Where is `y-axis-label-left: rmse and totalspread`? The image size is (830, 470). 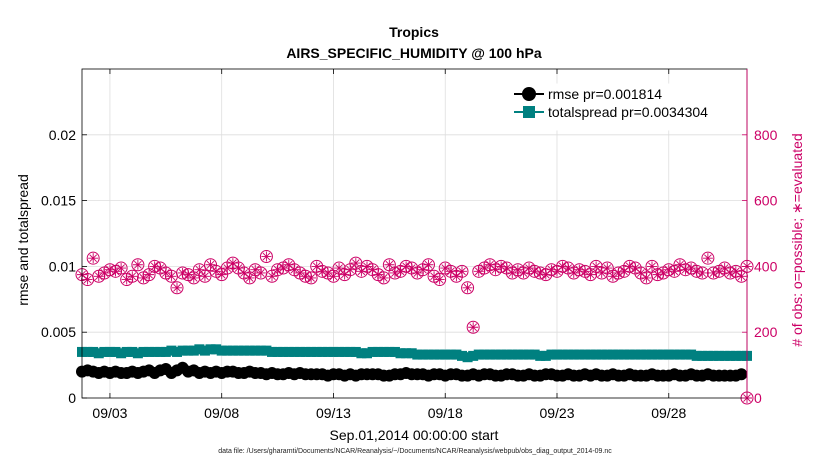
y-axis-label-left: rmse and totalspread is located at coordinates (23, 240).